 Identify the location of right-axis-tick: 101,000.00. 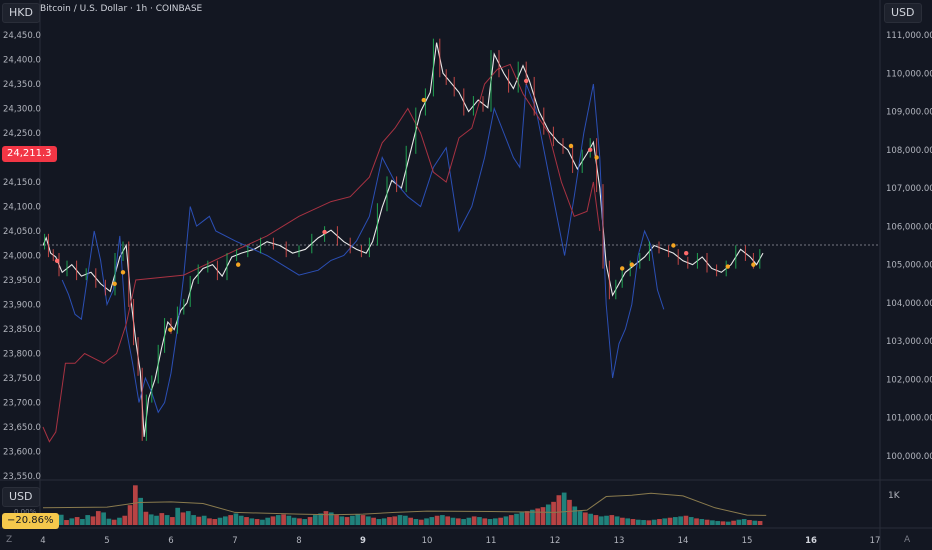
(909, 419).